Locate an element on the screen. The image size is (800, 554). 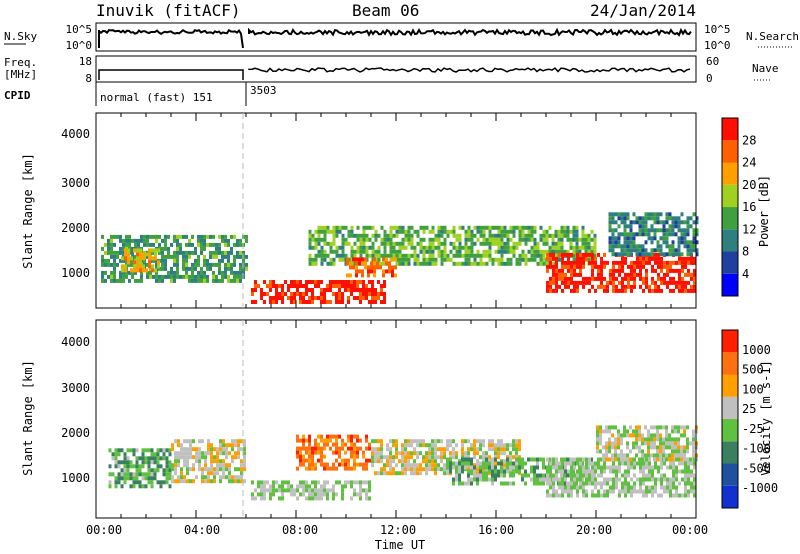
nsearch-tick-bottom: 10^0 is located at coordinates (717, 45).